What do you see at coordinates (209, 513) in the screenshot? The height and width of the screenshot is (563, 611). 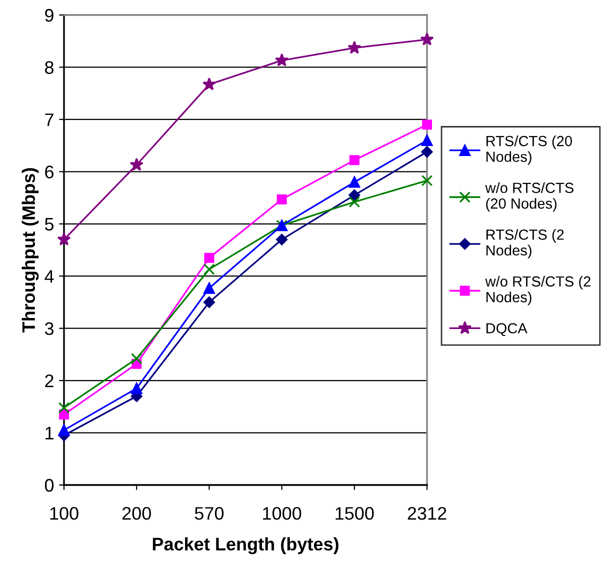 I see `x-tick-label: 570` at bounding box center [209, 513].